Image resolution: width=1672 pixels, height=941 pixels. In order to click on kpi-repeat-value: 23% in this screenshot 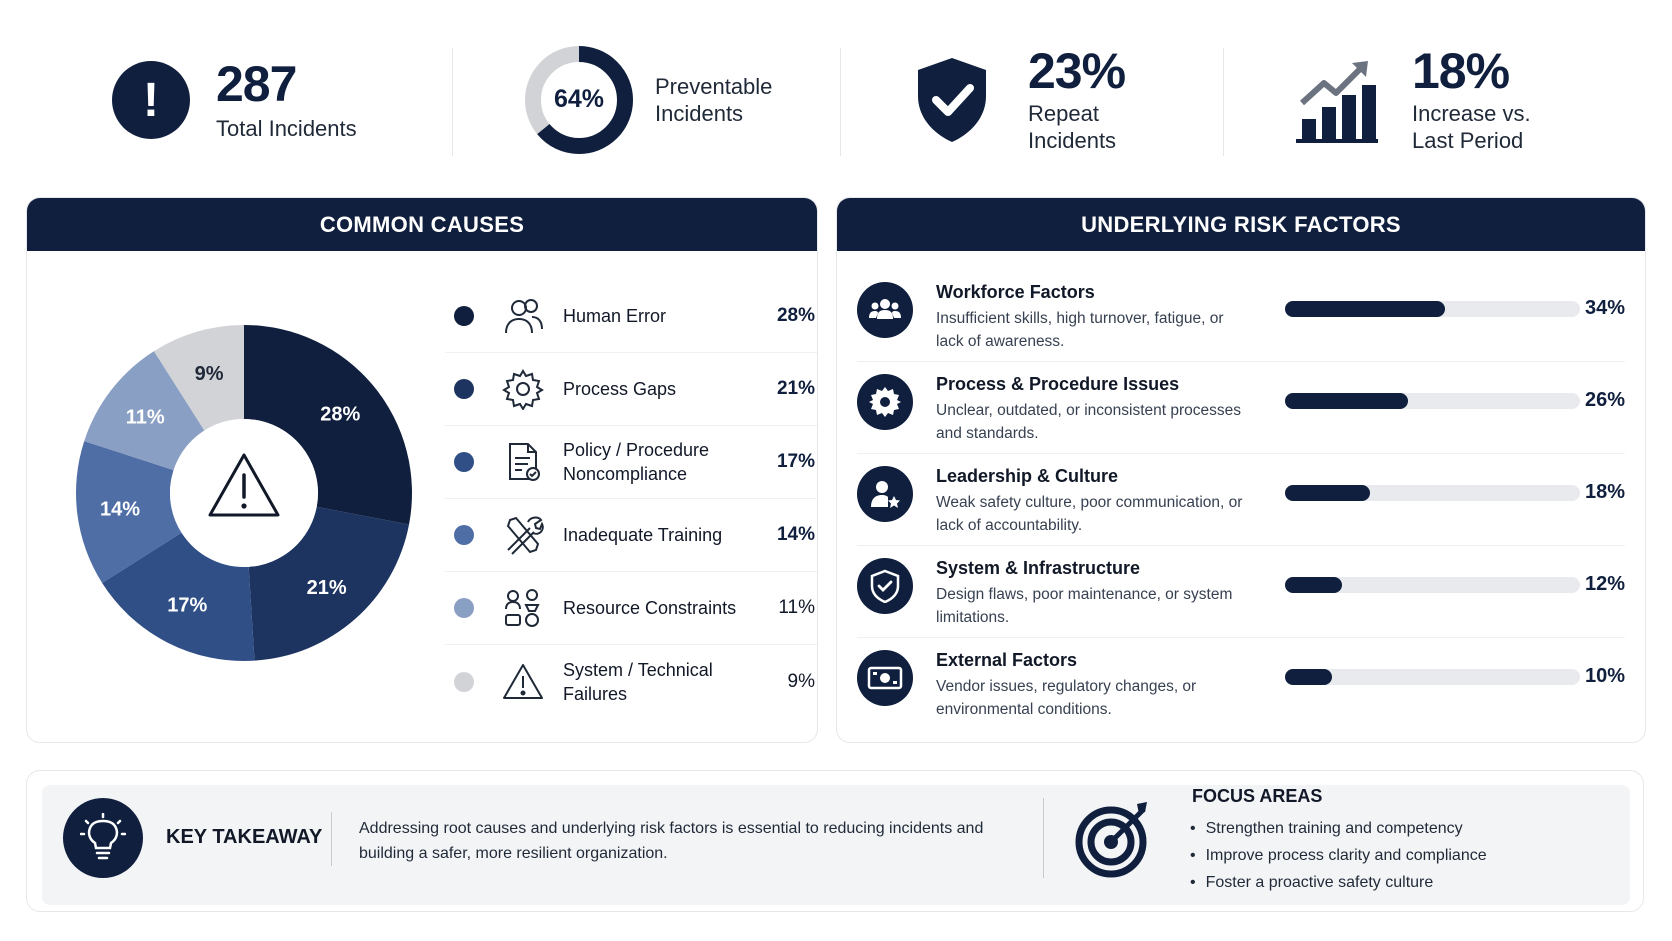, I will do `click(1077, 71)`.